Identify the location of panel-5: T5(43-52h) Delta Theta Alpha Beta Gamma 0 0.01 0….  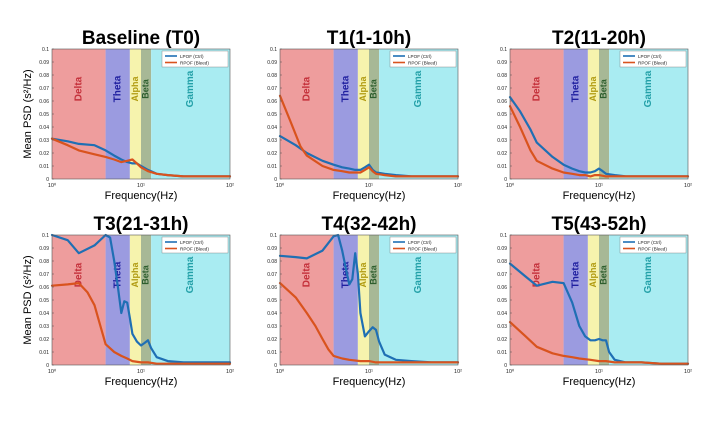
(594, 301).